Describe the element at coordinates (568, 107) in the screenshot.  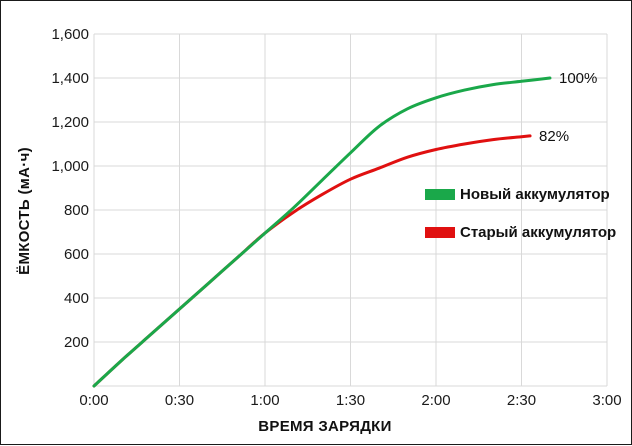
I see `end-labels: 82% 100%` at that location.